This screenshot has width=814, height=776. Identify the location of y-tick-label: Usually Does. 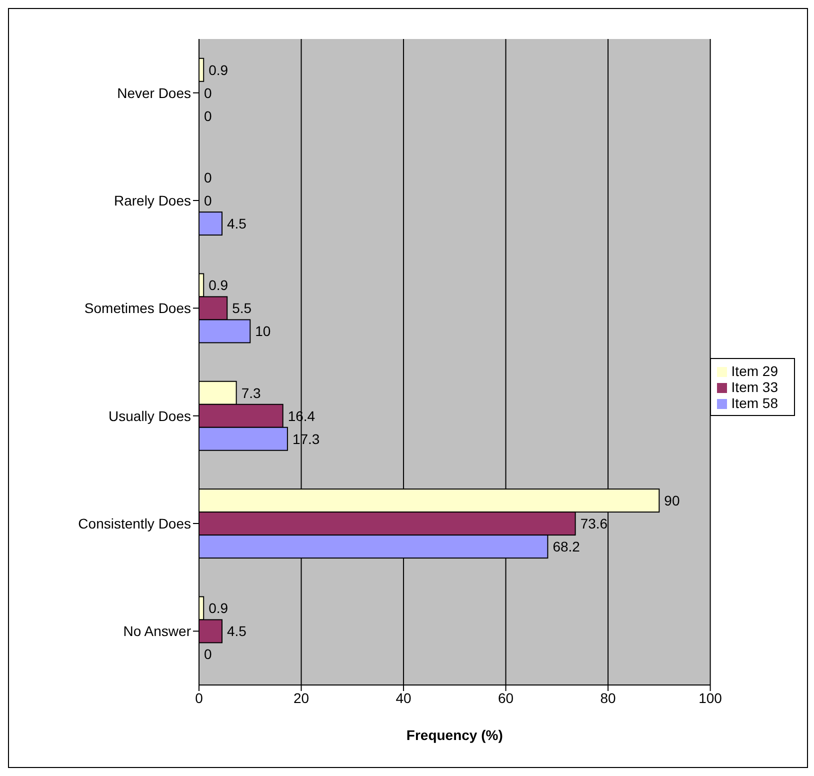
(149, 416).